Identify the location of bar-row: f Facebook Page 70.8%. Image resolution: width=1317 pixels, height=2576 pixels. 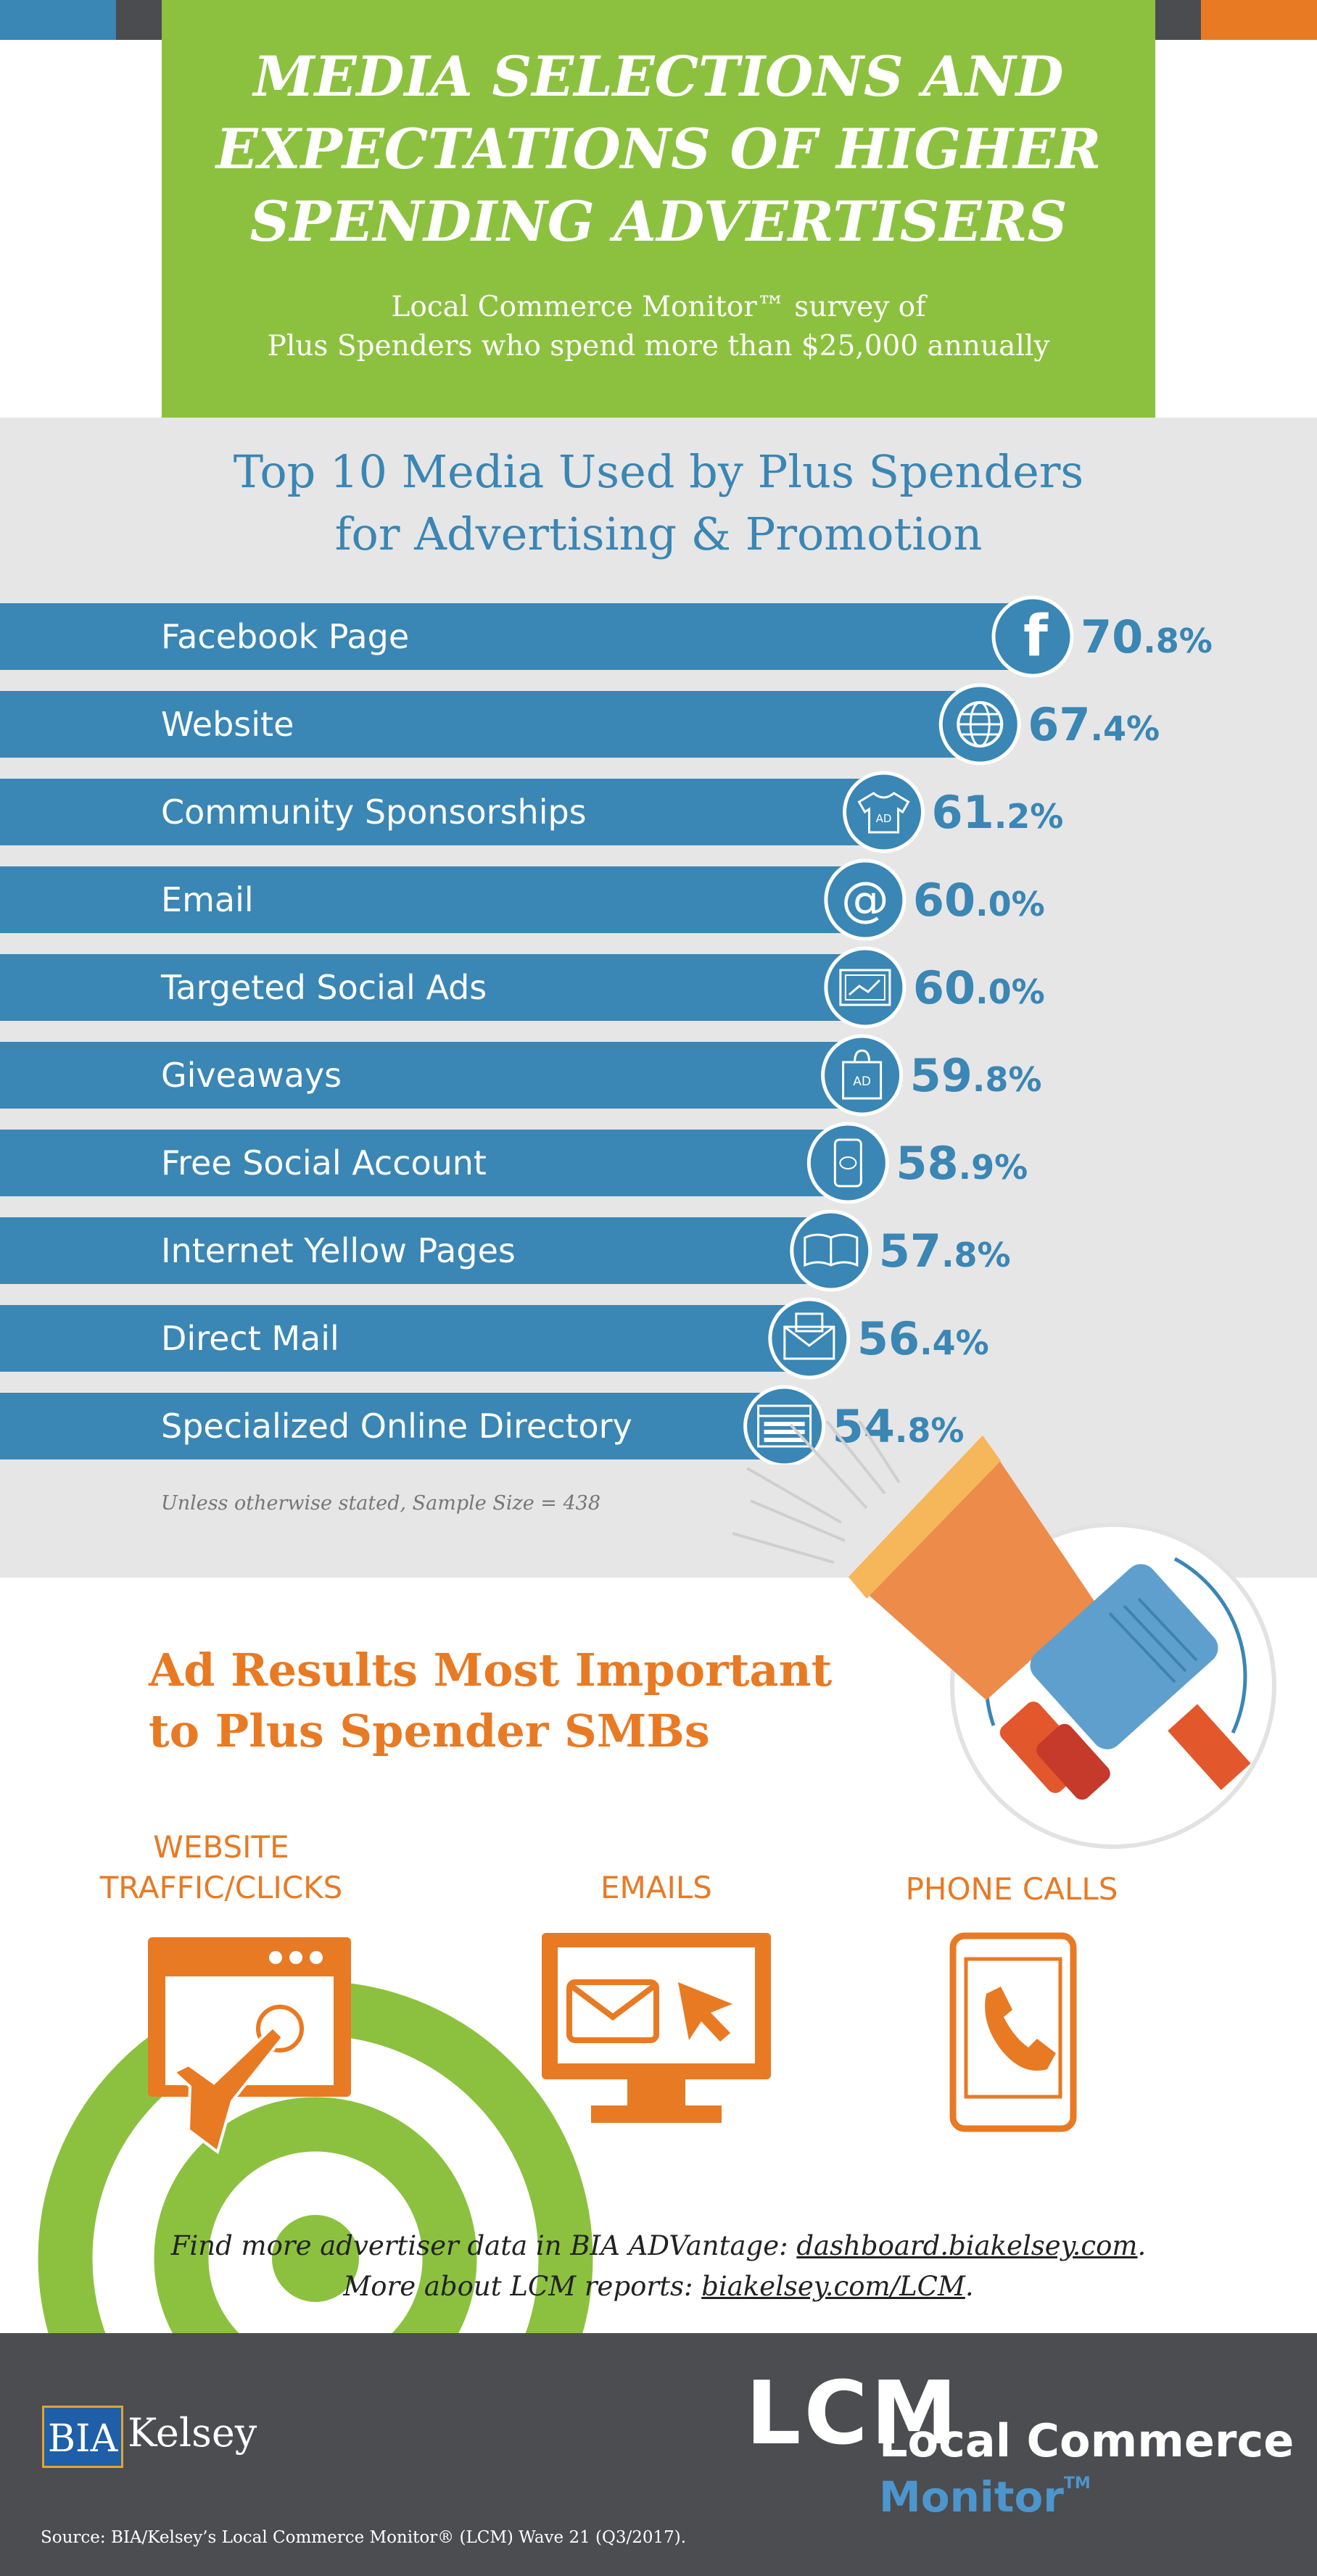
(606, 636).